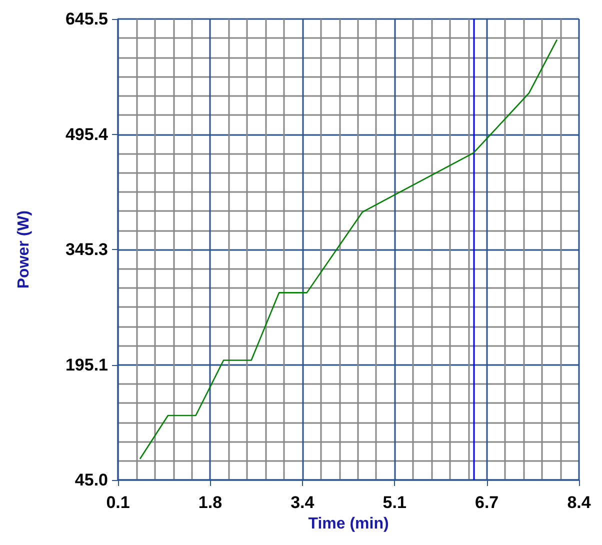 The image size is (602, 545). What do you see at coordinates (24, 249) in the screenshot?
I see `y-axis-title: Power (W)` at bounding box center [24, 249].